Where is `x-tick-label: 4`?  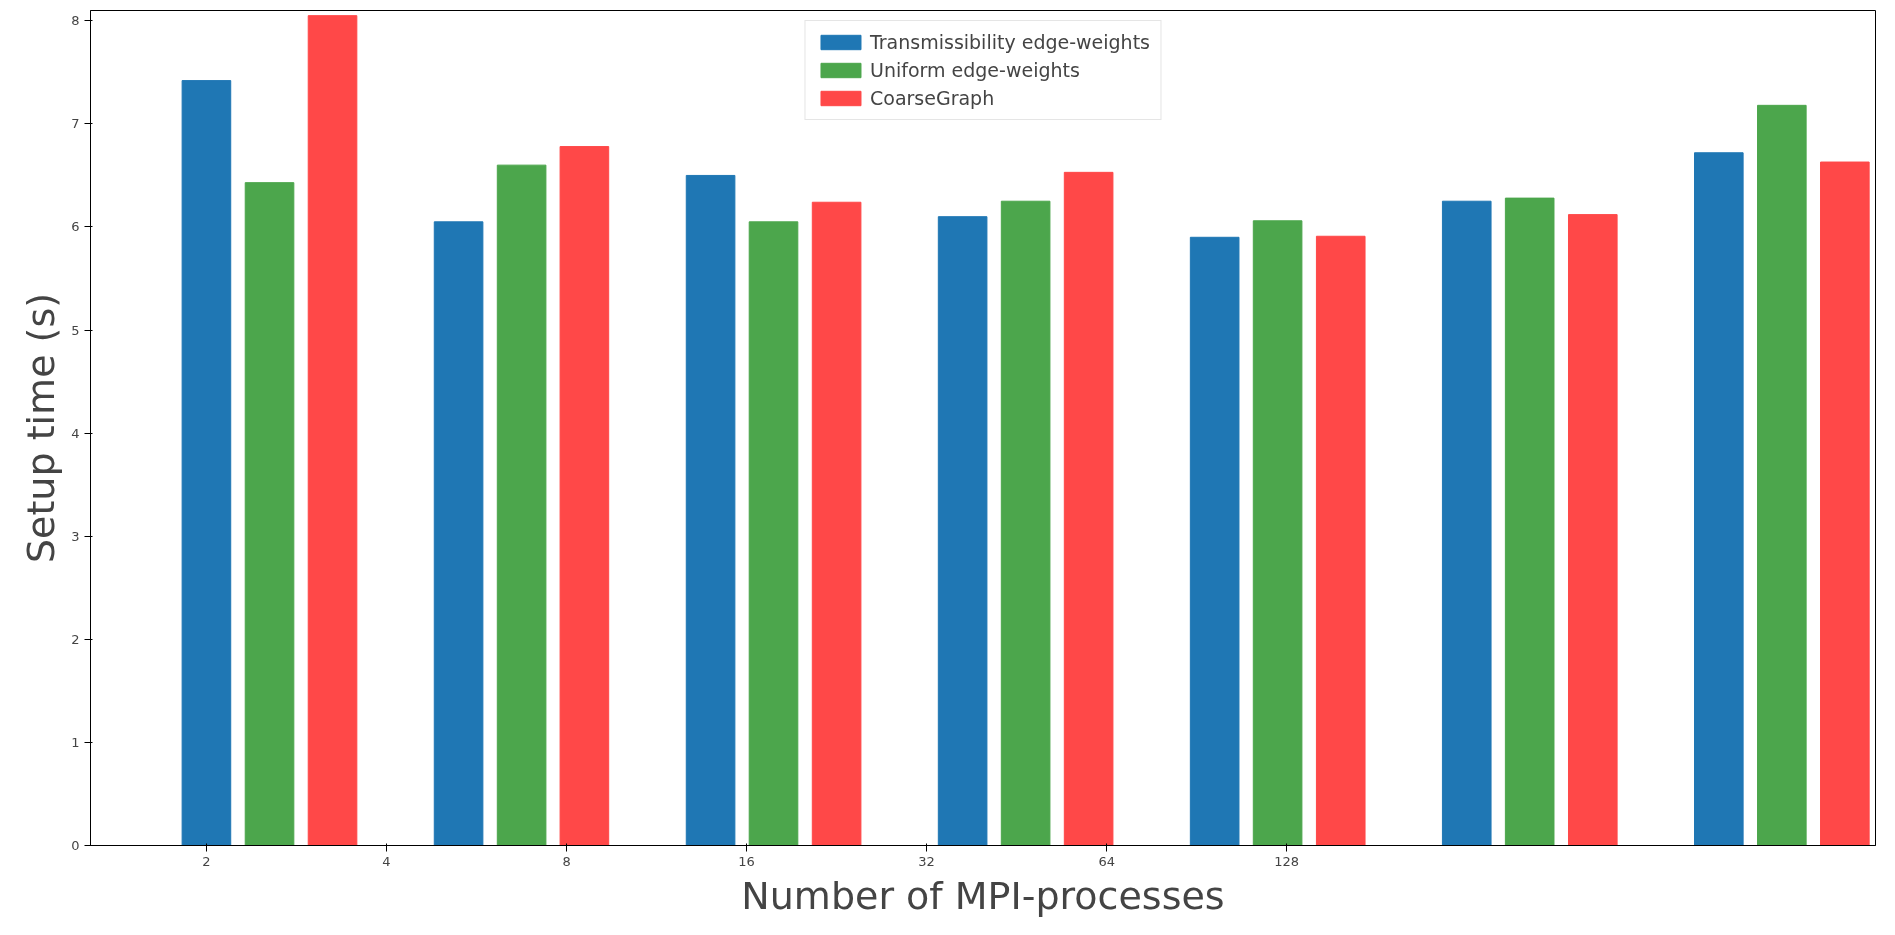 x-tick-label: 4 is located at coordinates (386, 861).